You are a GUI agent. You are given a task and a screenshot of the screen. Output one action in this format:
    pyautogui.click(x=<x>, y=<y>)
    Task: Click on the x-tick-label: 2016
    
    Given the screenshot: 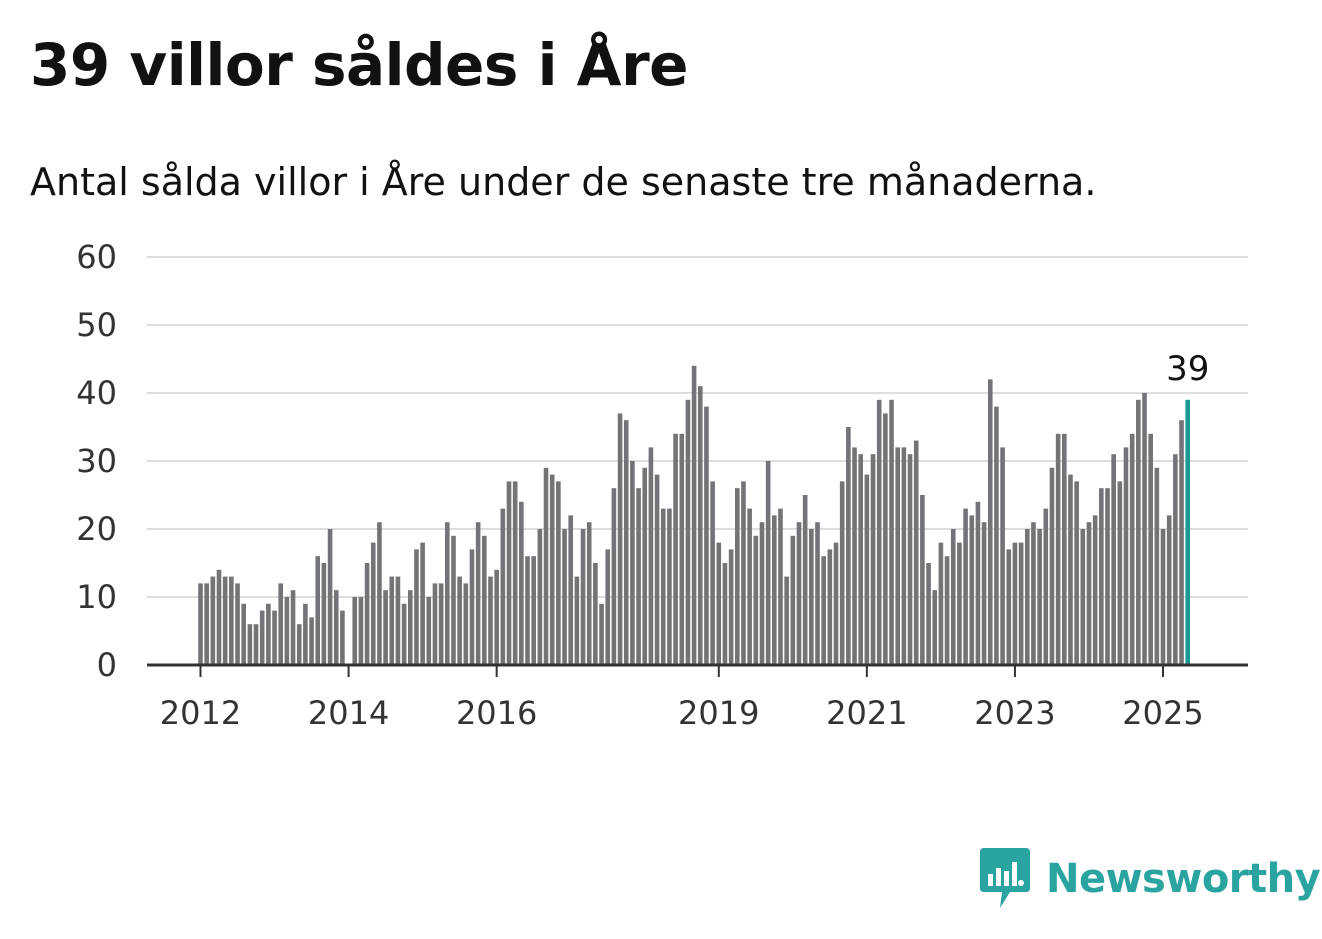 What is the action you would take?
    pyautogui.click(x=496, y=713)
    